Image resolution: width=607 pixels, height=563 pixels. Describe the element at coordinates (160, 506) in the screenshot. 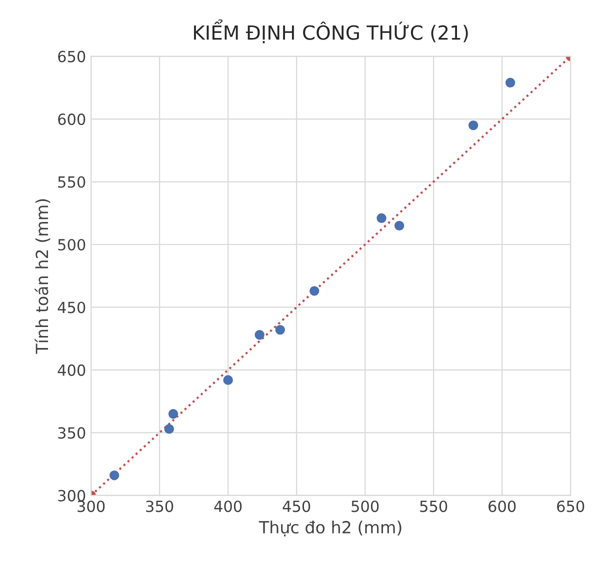

I see `x-tick-label: 350` at that location.